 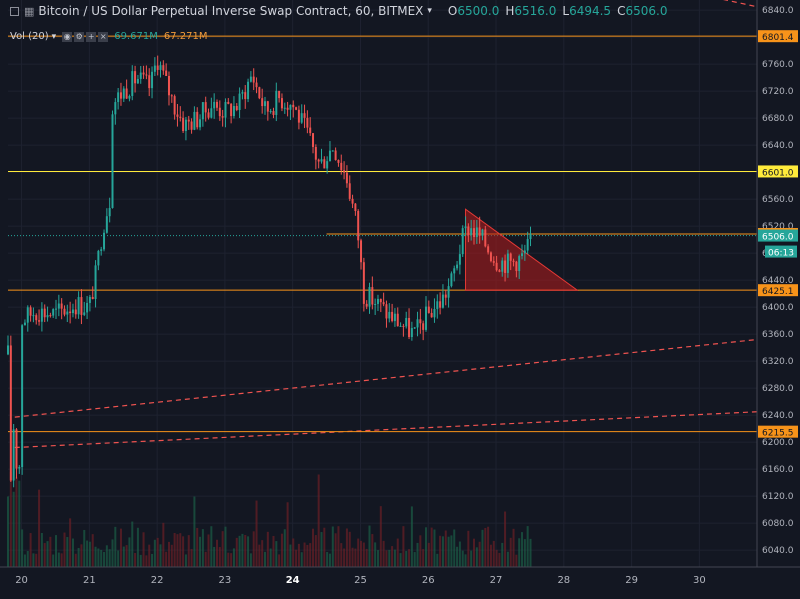 What do you see at coordinates (778, 38) in the screenshot?
I see `level-price-tag: 6801.4` at bounding box center [778, 38].